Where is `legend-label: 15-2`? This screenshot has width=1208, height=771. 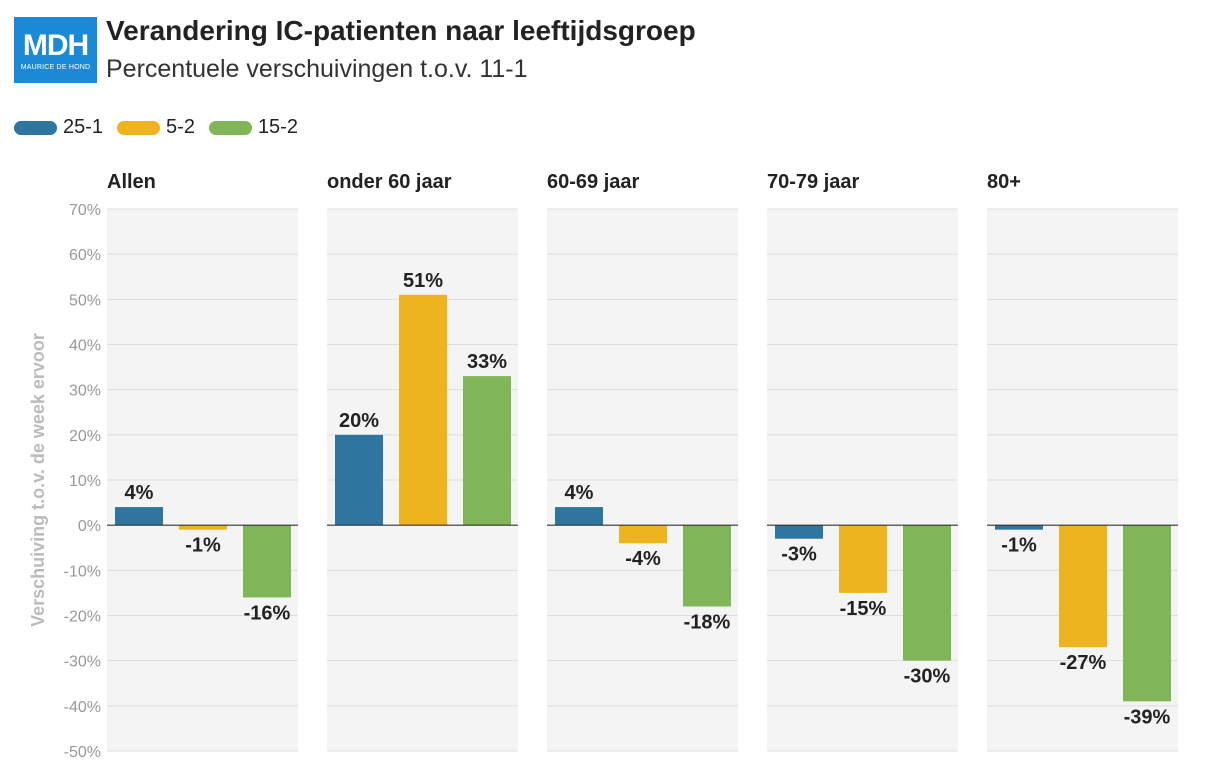
legend-label: 15-2 is located at coordinates (277, 127).